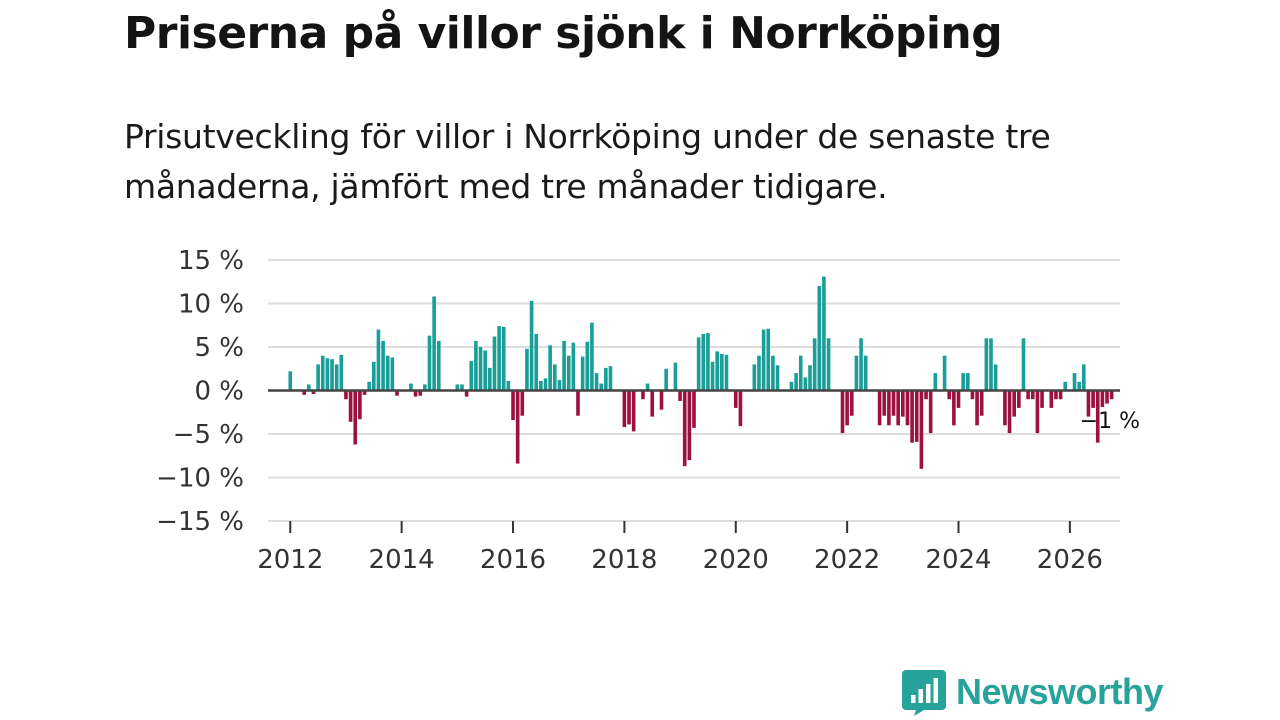 The width and height of the screenshot is (1280, 720). I want to click on x-tick-label: 2014, so click(402, 560).